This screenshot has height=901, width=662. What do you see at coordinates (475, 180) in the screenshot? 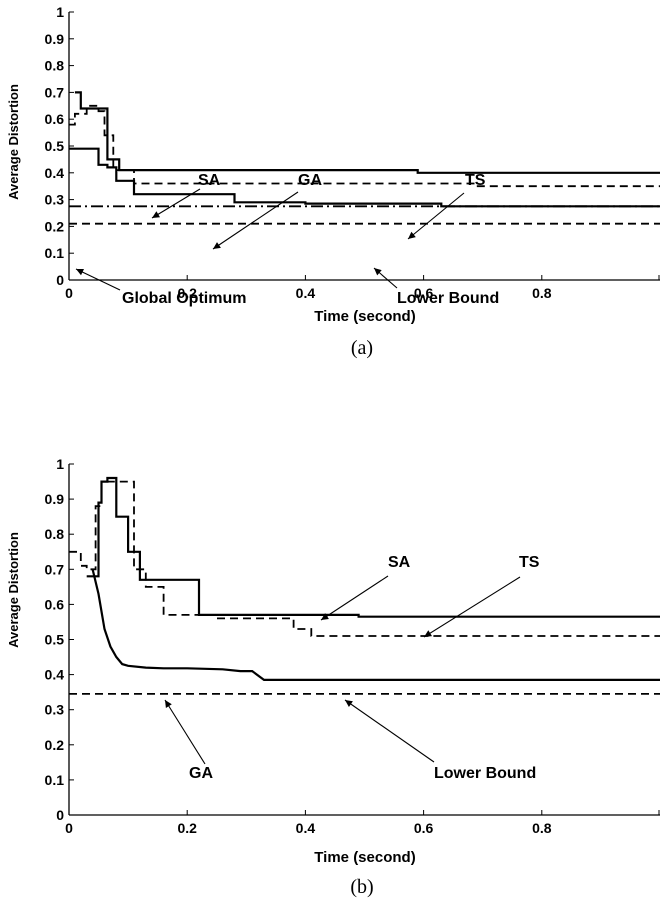
I see `panel-a-label-ts: TS` at bounding box center [475, 180].